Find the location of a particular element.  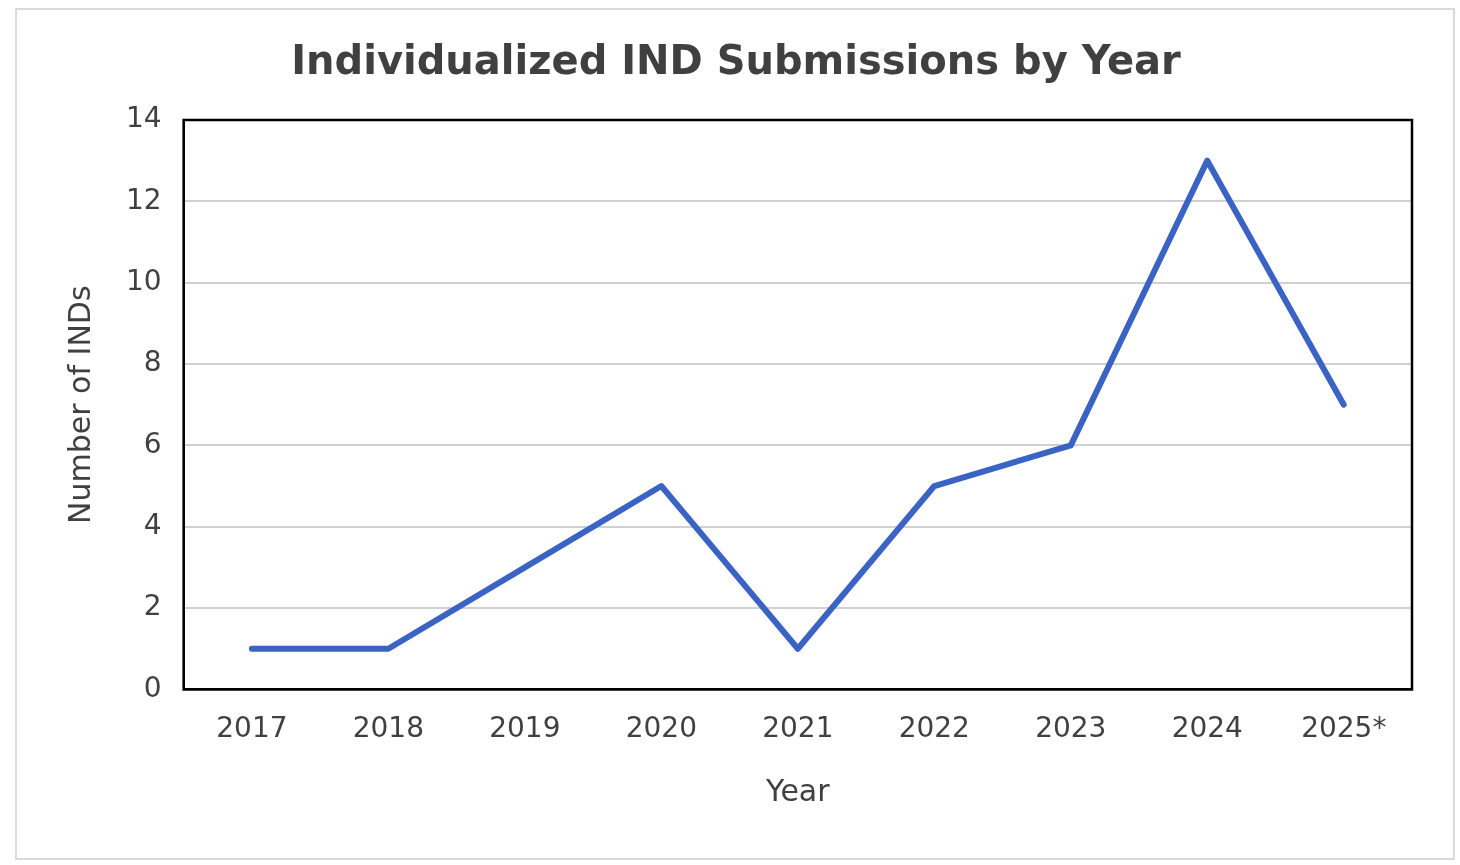

x-tick-label: 2018 is located at coordinates (388, 728).